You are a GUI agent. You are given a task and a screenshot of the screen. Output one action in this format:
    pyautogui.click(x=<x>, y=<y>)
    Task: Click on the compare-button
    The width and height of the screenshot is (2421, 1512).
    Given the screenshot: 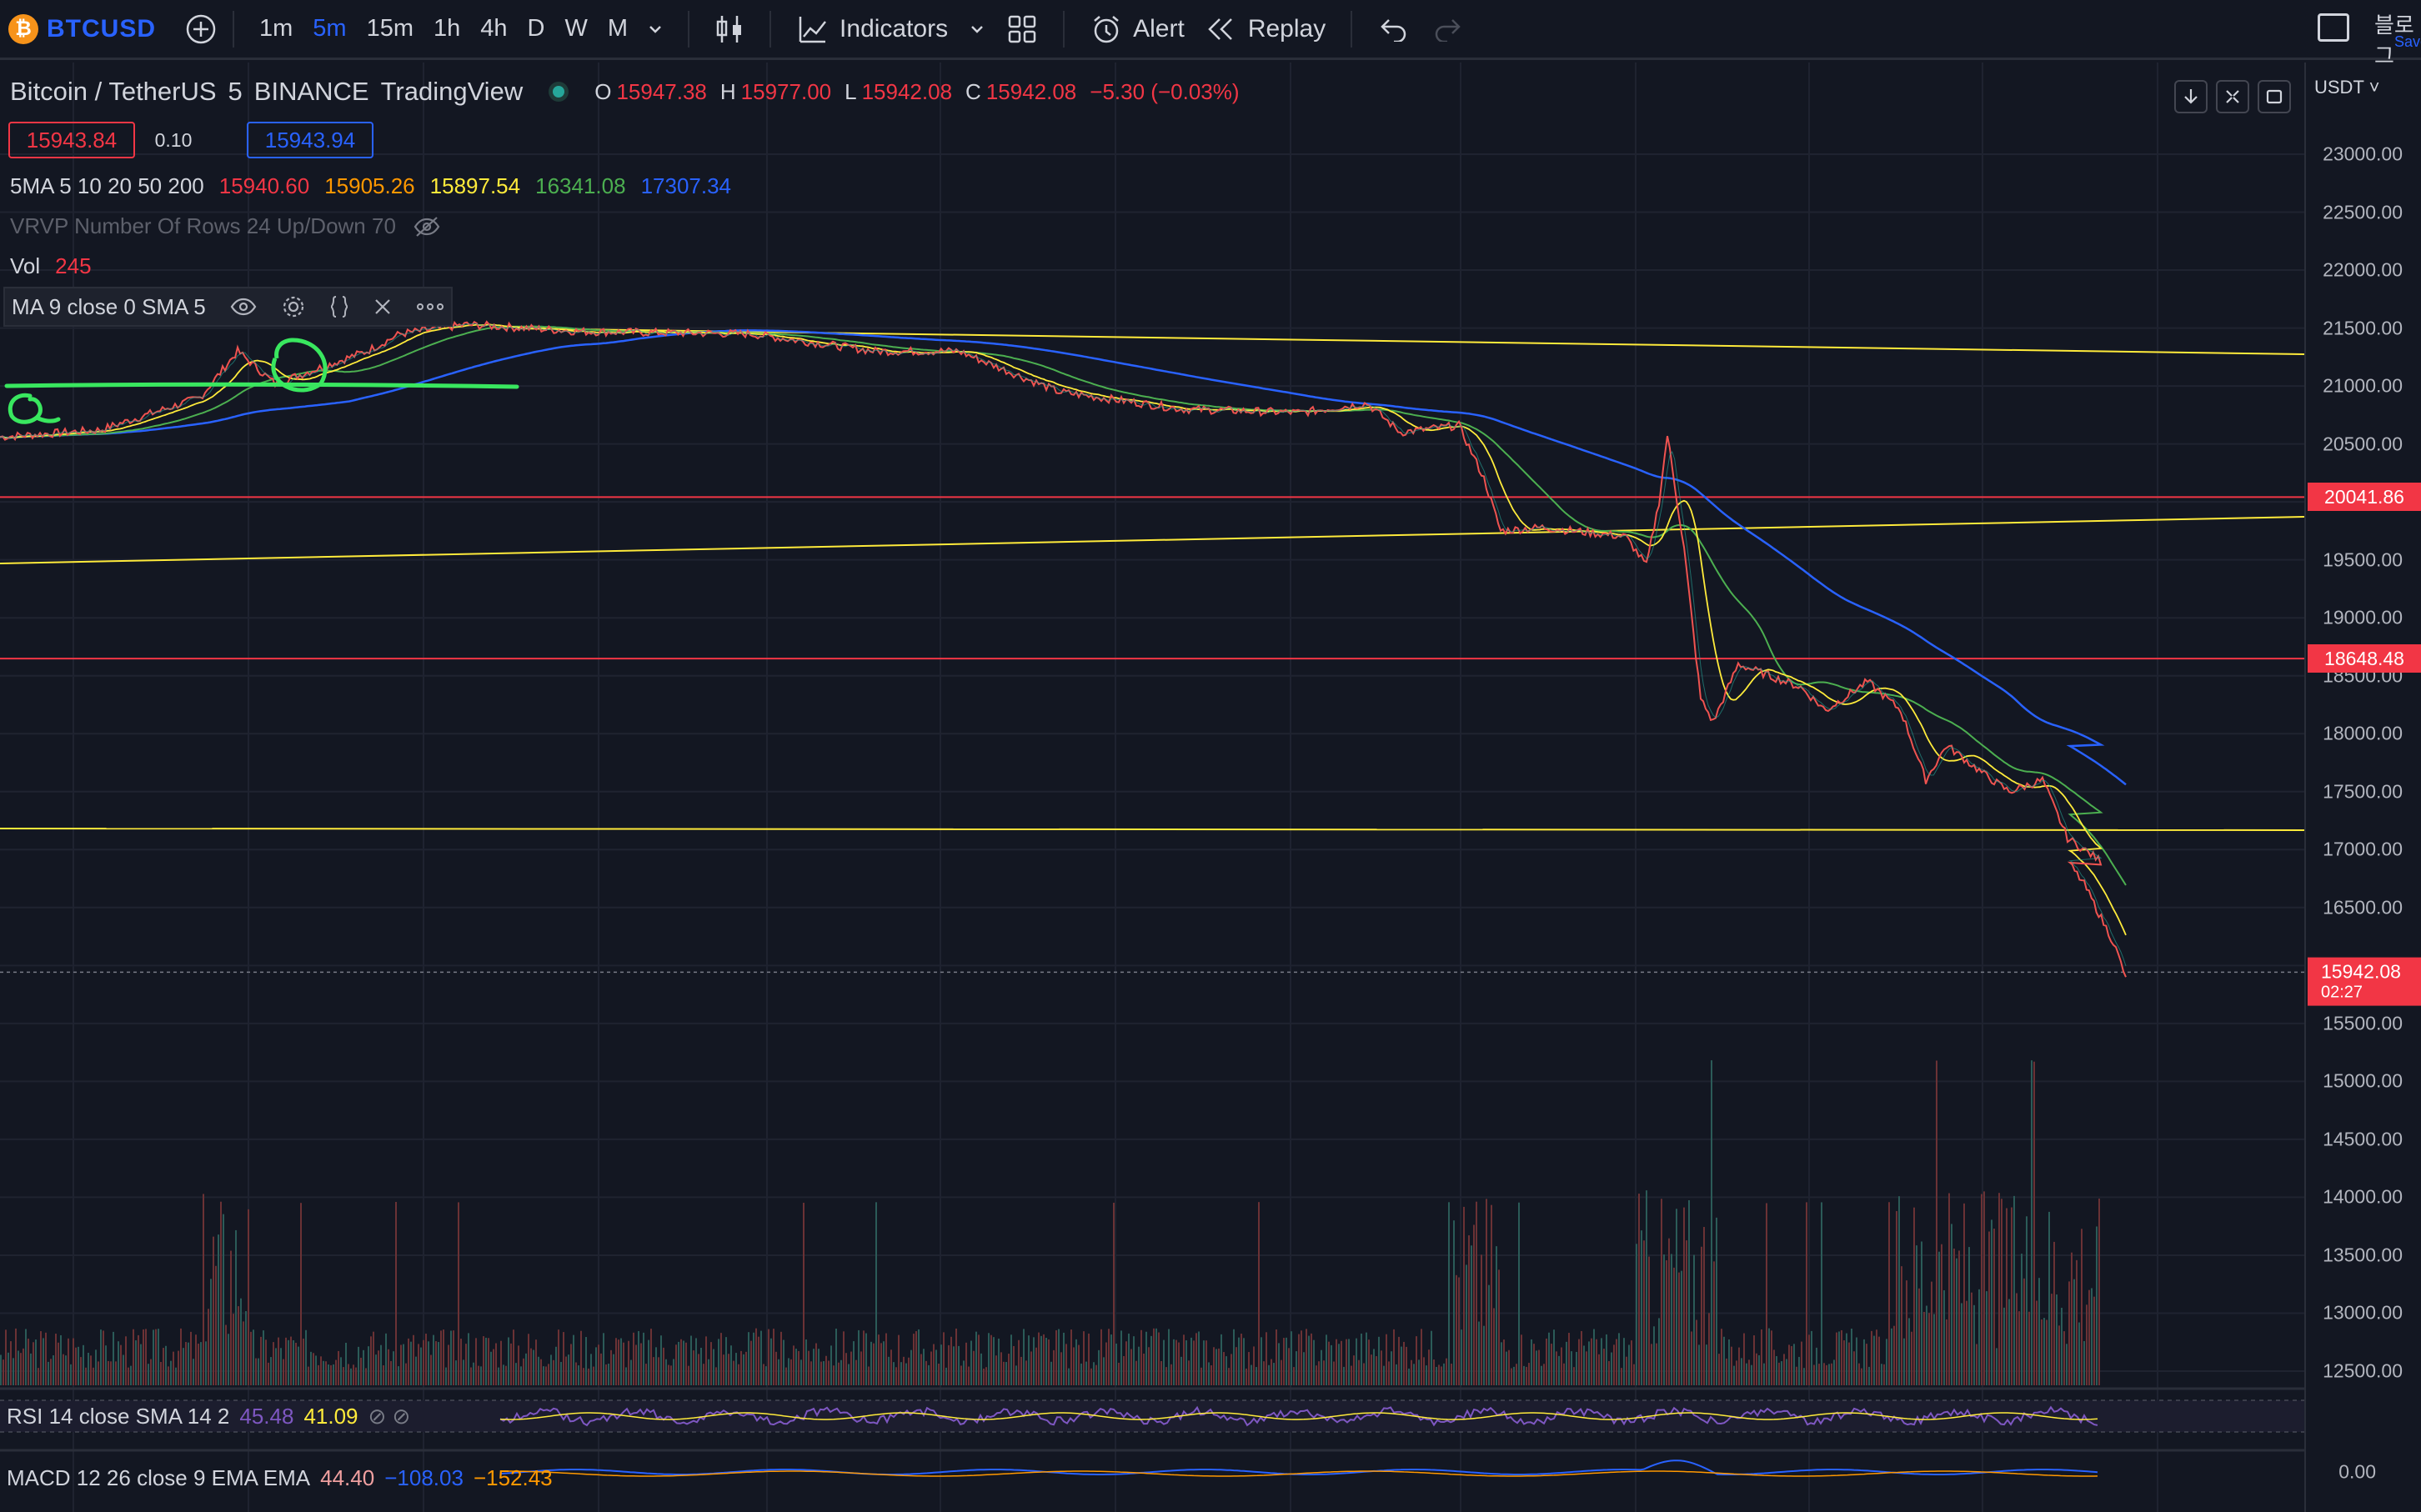 What is the action you would take?
    pyautogui.click(x=187, y=29)
    